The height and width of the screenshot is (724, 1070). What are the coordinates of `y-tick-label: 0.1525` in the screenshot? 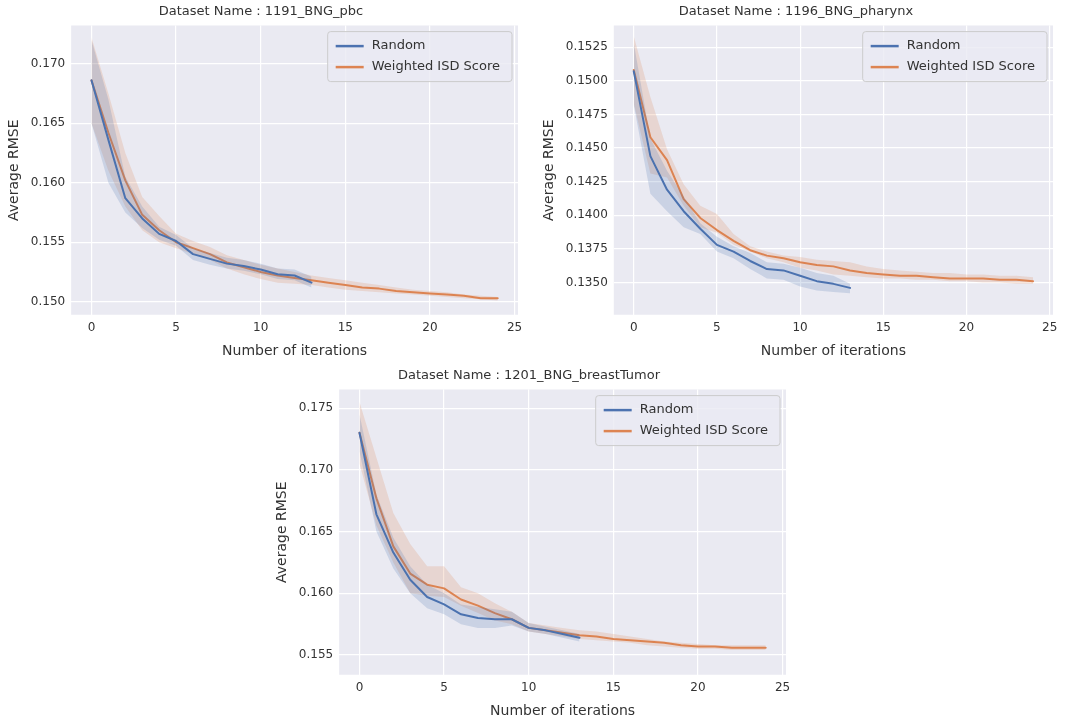 It's located at (586, 46).